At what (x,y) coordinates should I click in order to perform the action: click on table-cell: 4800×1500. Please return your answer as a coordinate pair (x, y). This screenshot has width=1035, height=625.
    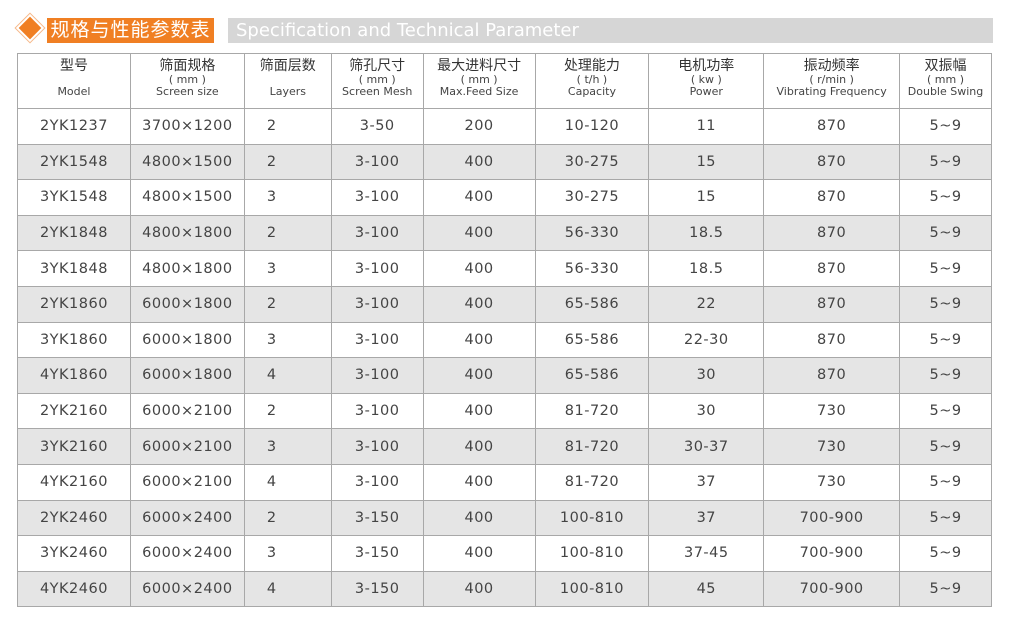
    Looking at the image, I should click on (187, 162).